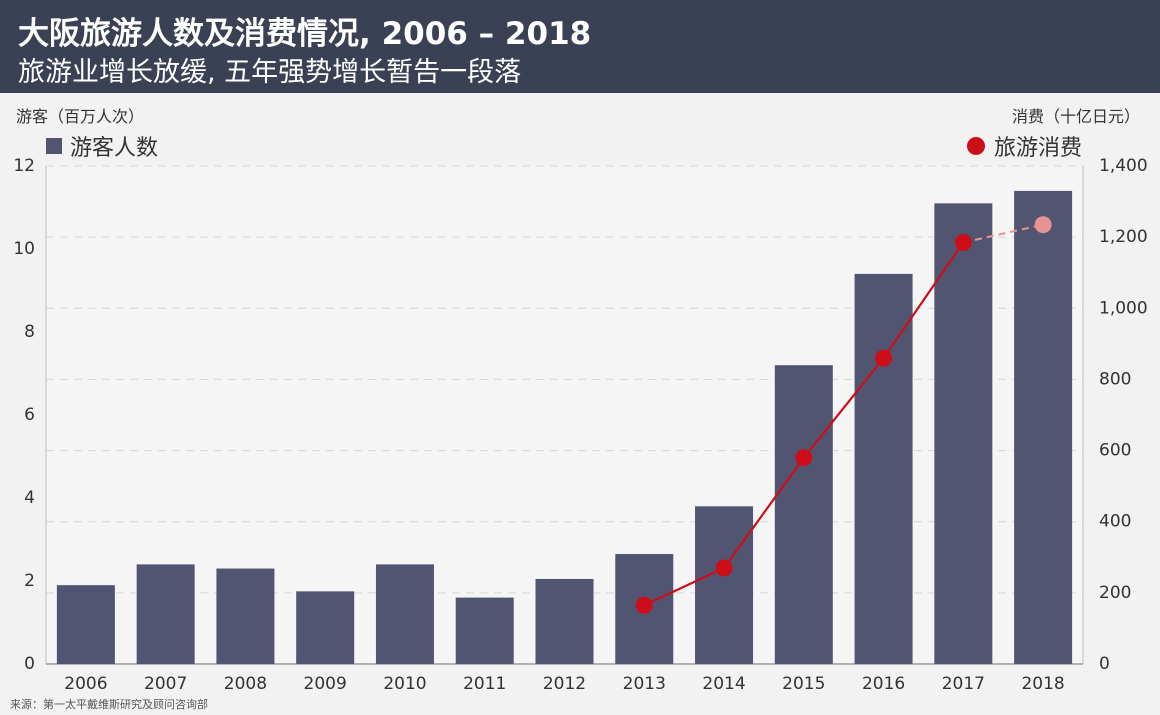 The image size is (1160, 715). What do you see at coordinates (325, 684) in the screenshot?
I see `x-tick-label: 2009` at bounding box center [325, 684].